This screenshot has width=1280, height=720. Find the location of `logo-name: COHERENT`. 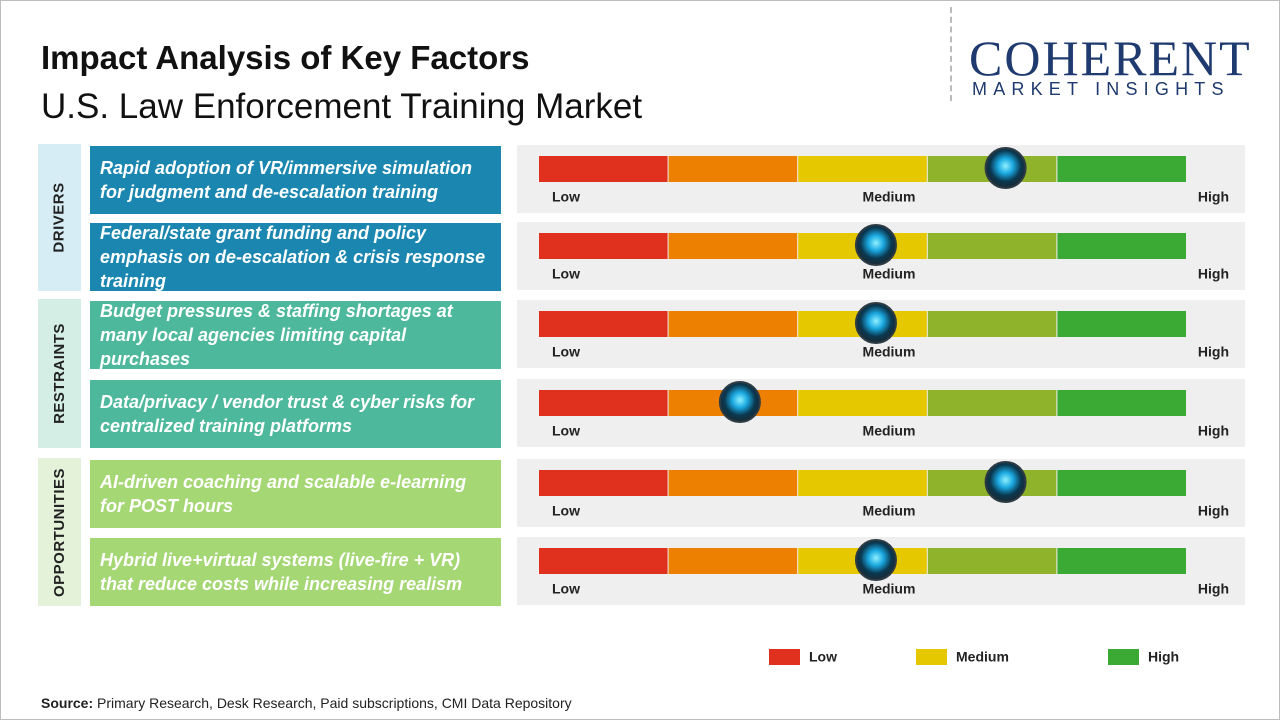

logo-name: COHERENT is located at coordinates (1110, 58).